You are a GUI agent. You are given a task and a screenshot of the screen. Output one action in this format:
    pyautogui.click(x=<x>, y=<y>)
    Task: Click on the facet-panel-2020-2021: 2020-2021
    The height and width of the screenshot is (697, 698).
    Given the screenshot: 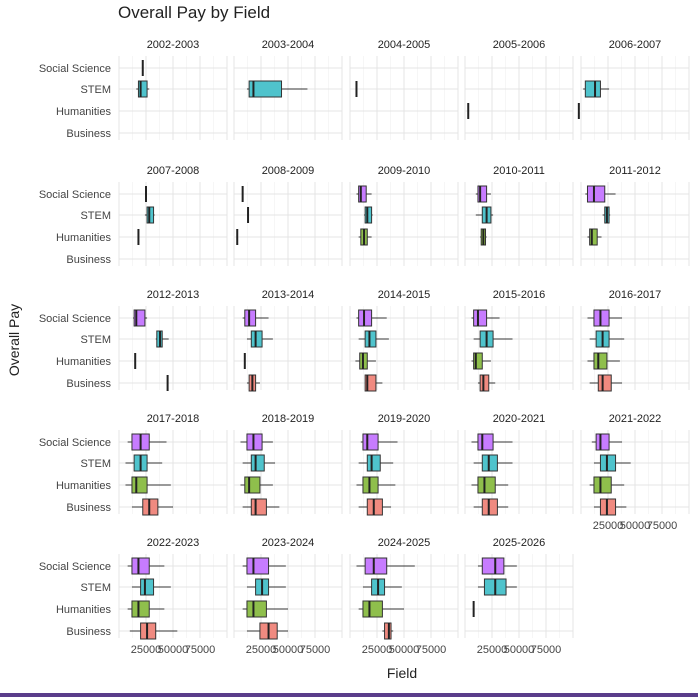 What is the action you would take?
    pyautogui.click(x=519, y=464)
    